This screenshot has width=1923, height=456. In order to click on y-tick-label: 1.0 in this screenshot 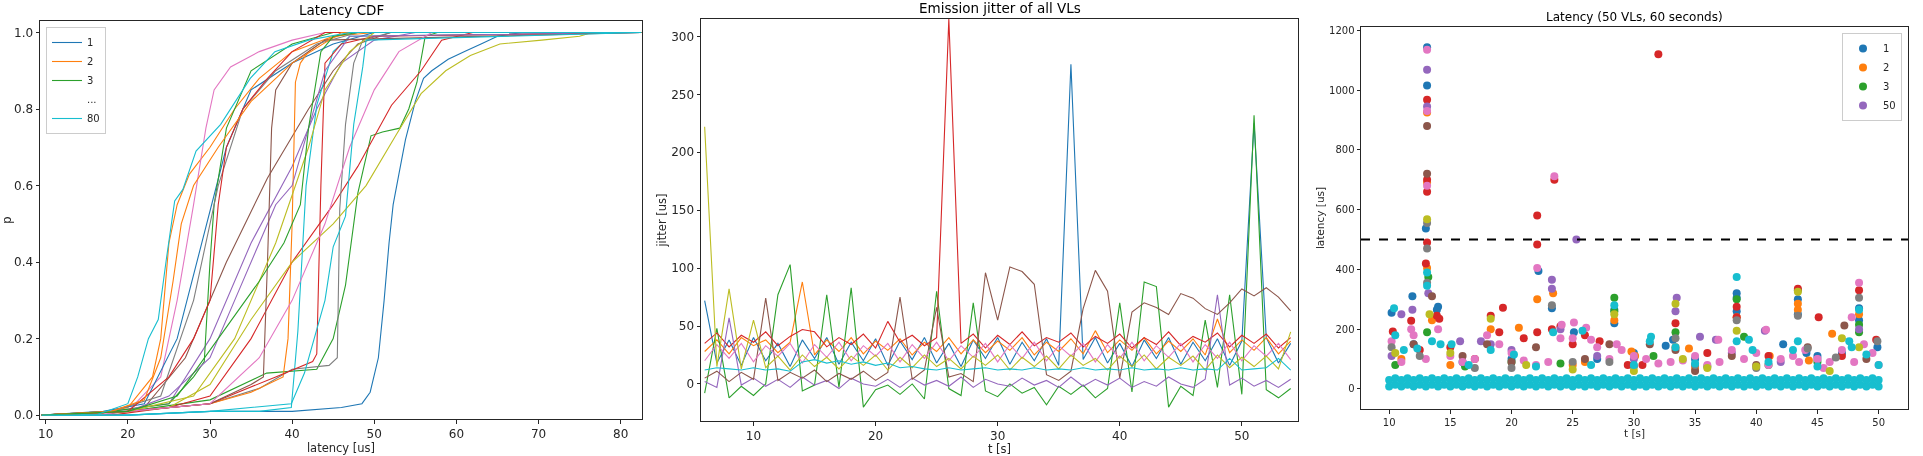, I will do `click(24, 32)`.